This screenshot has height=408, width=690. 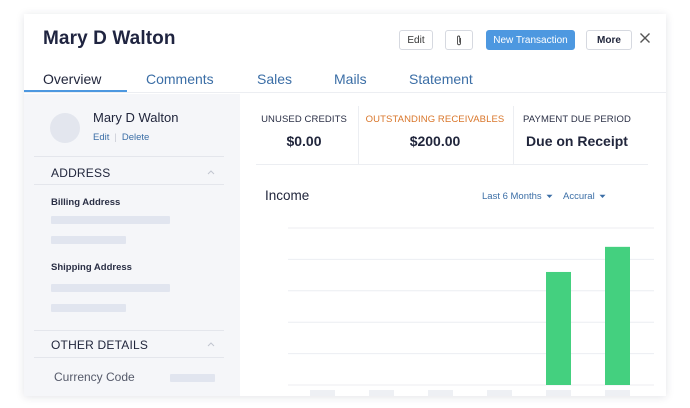 I want to click on customer-title: Mary D Walton, so click(x=109, y=38).